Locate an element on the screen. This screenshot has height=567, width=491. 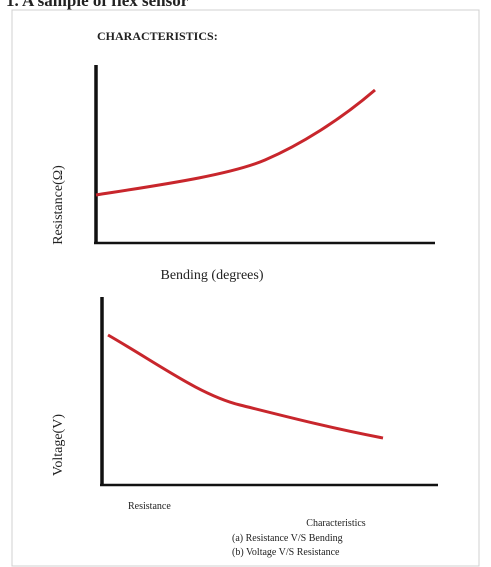
caption: 1. A sample of flex sensor is located at coordinates (97, 5).